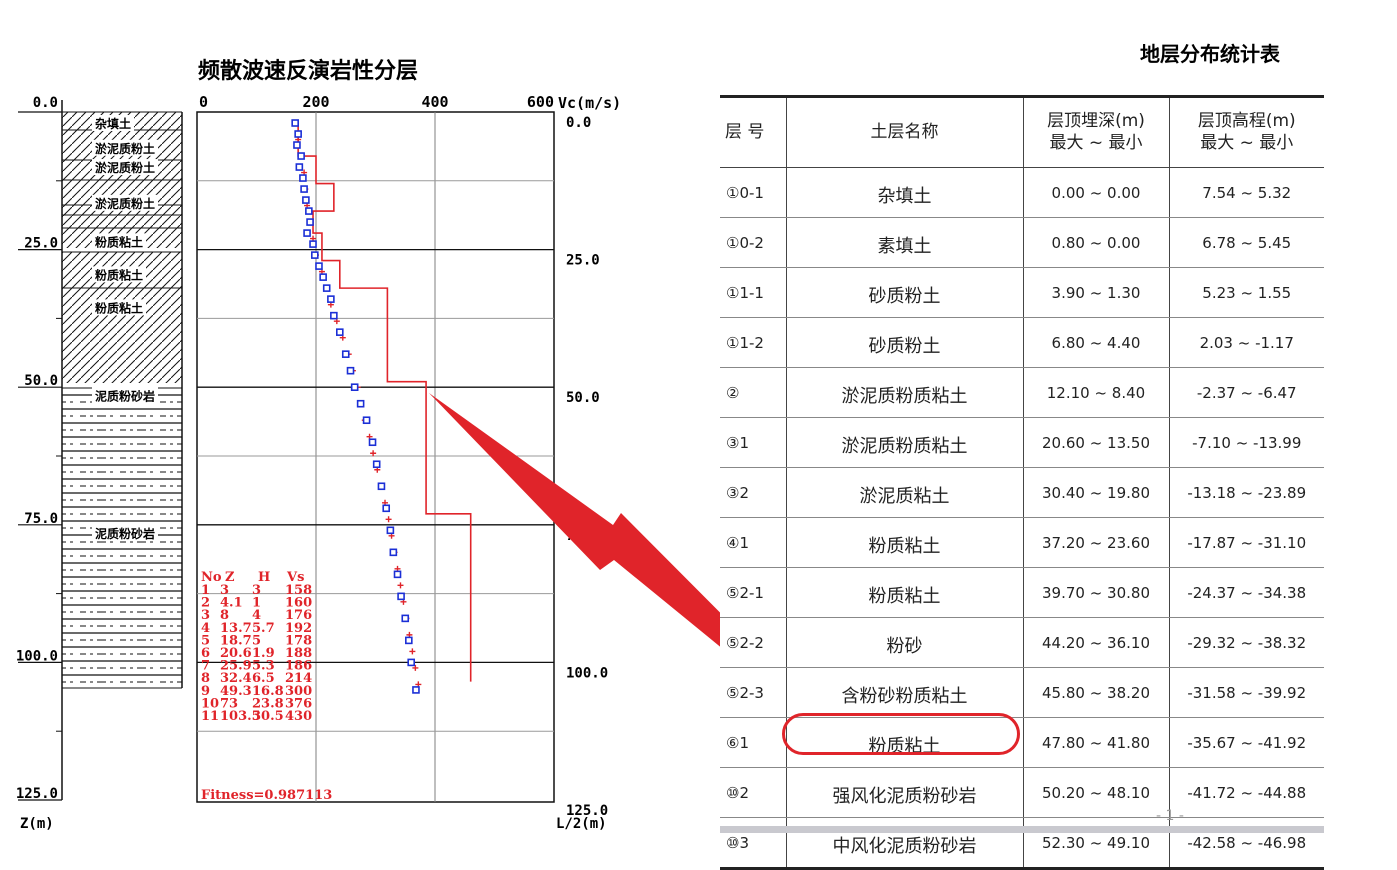 The image size is (1397, 870). I want to click on param-no: 2, so click(205, 603).